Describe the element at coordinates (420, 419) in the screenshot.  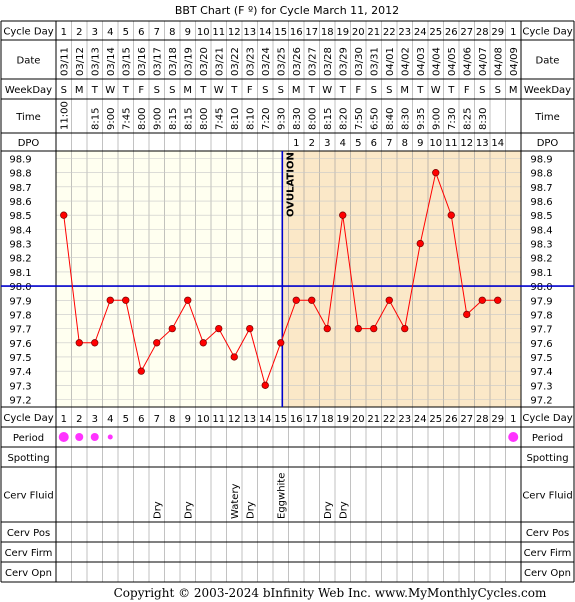
I see `cycle-day-label-bottom: 24` at that location.